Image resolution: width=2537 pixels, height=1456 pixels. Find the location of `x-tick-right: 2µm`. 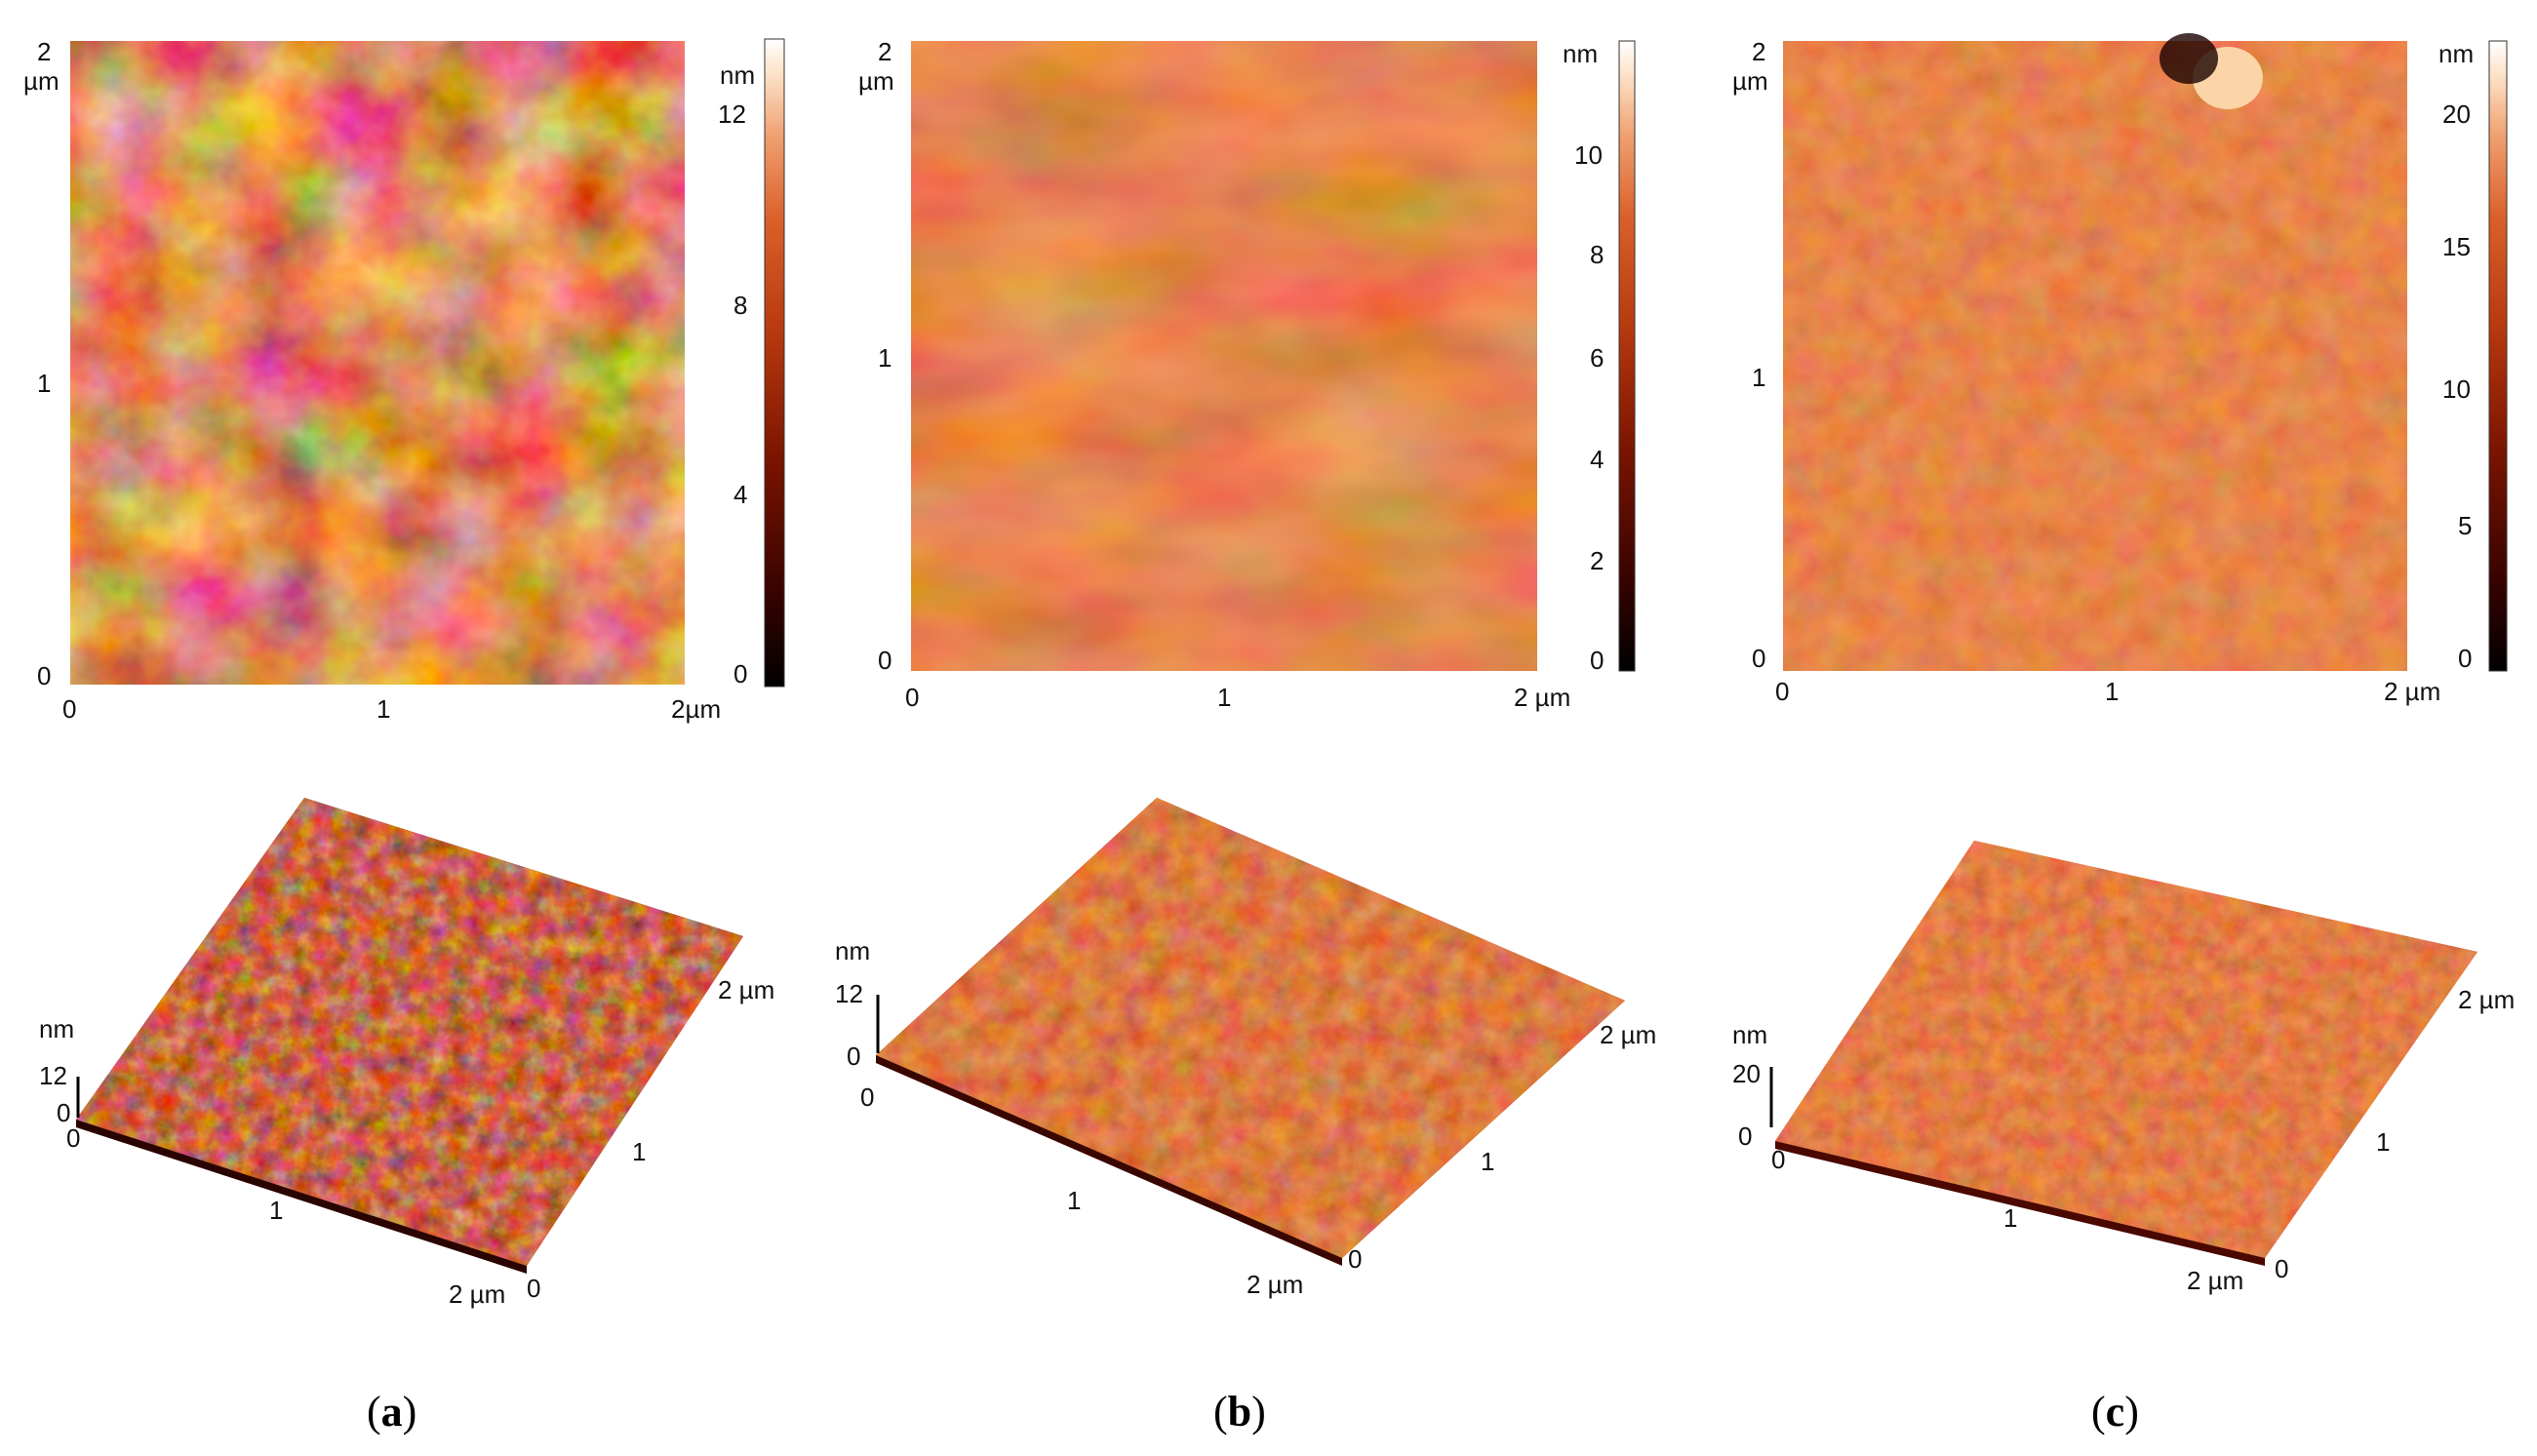

x-tick-right: 2µm is located at coordinates (696, 709).